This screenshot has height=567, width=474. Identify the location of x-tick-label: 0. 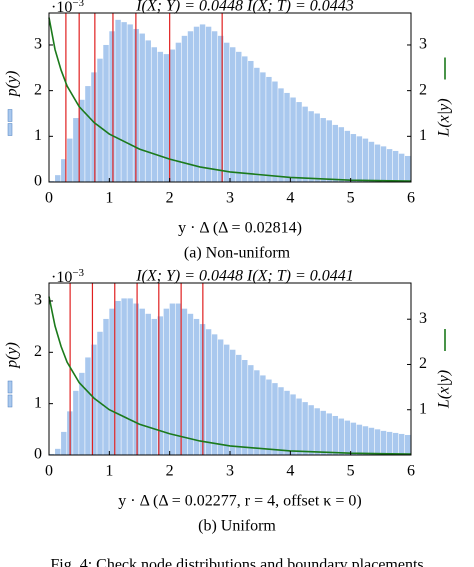
(49, 198).